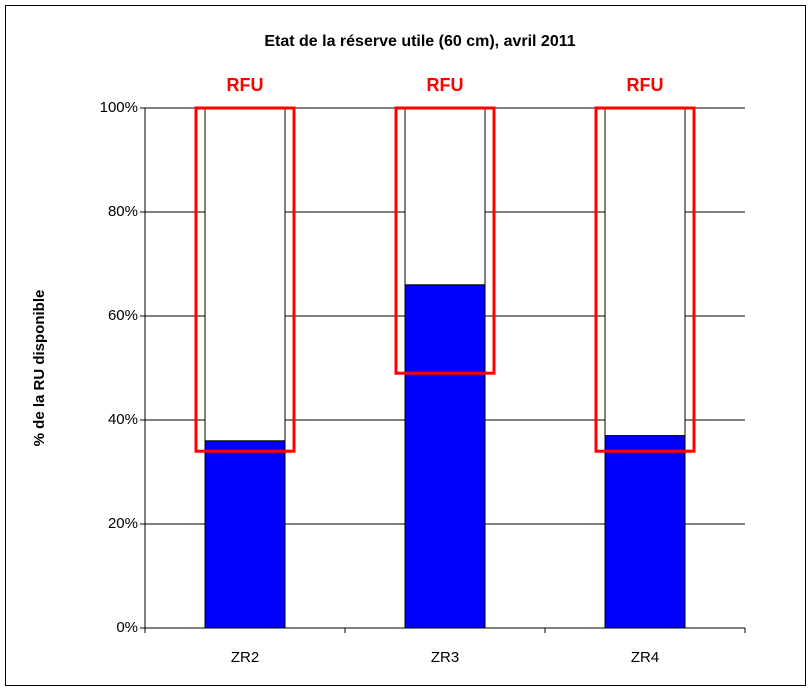 Image resolution: width=811 pixels, height=691 pixels. I want to click on y-tick-label: 20%, so click(123, 523).